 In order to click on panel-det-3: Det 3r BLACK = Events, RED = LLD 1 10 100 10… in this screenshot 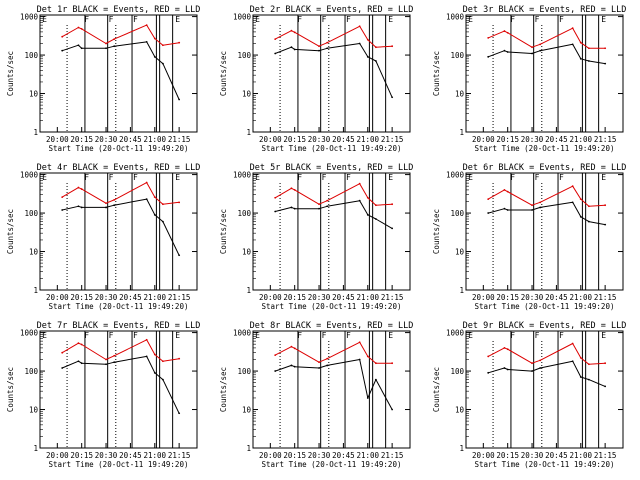, I will do `click(529, 79)`.